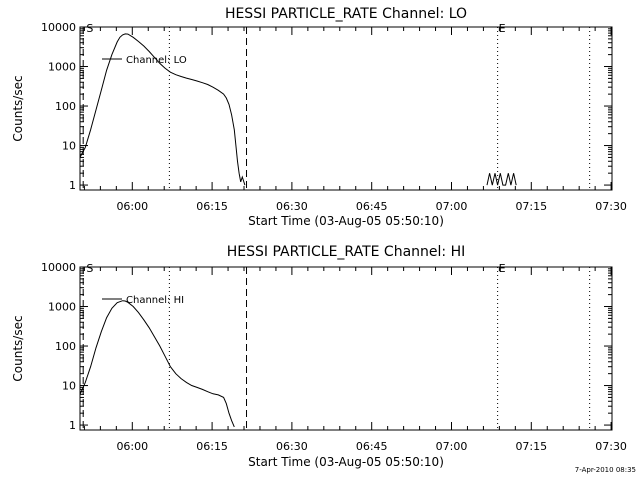 The image size is (640, 480). I want to click on panel2-x-tick-label: 07:00, so click(452, 446).